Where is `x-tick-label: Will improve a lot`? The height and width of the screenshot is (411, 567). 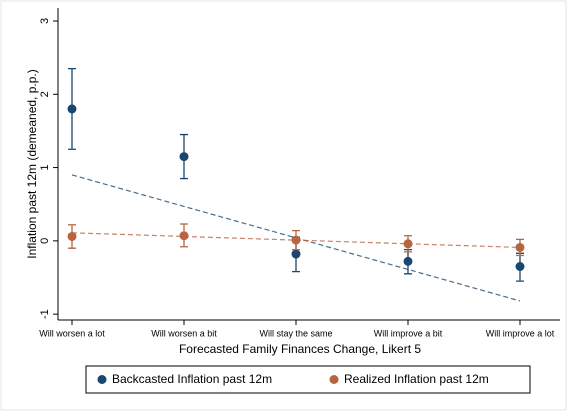
x-tick-label: Will improve a lot is located at coordinates (520, 333).